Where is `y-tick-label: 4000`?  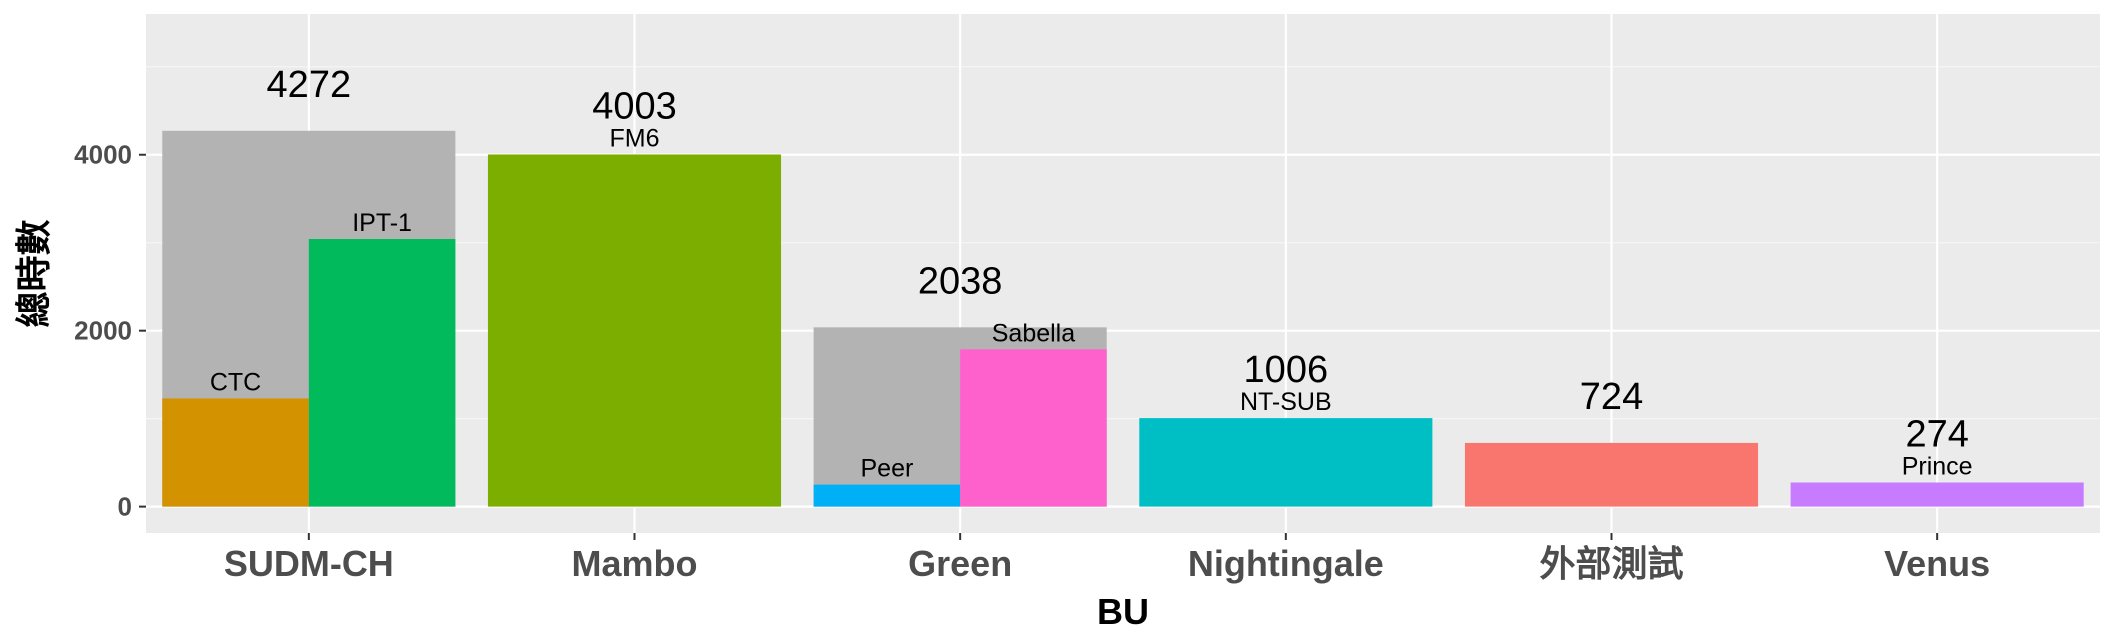
y-tick-label: 4000 is located at coordinates (103, 155).